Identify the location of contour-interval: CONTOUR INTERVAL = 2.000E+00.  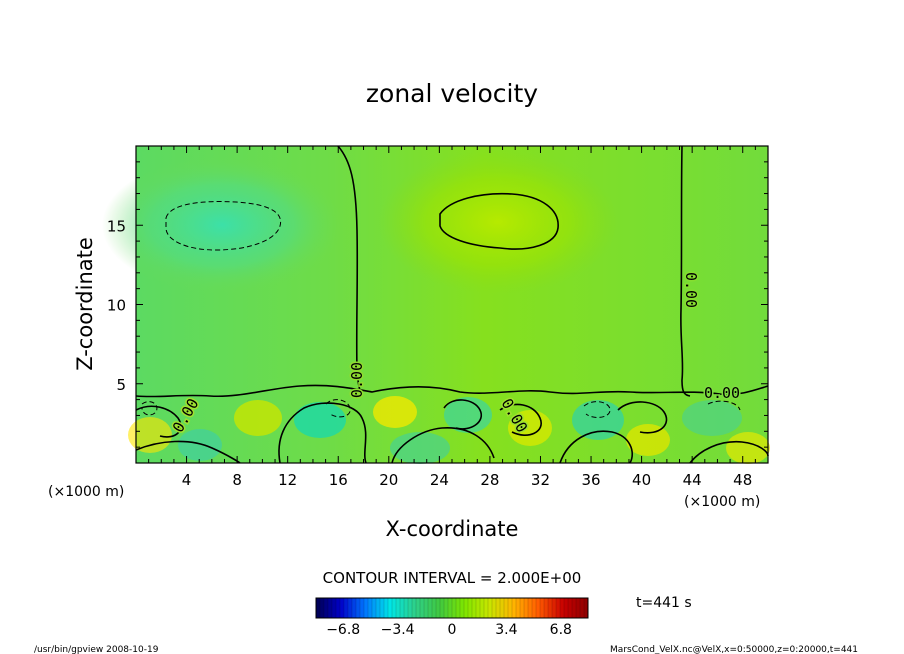
(452, 578).